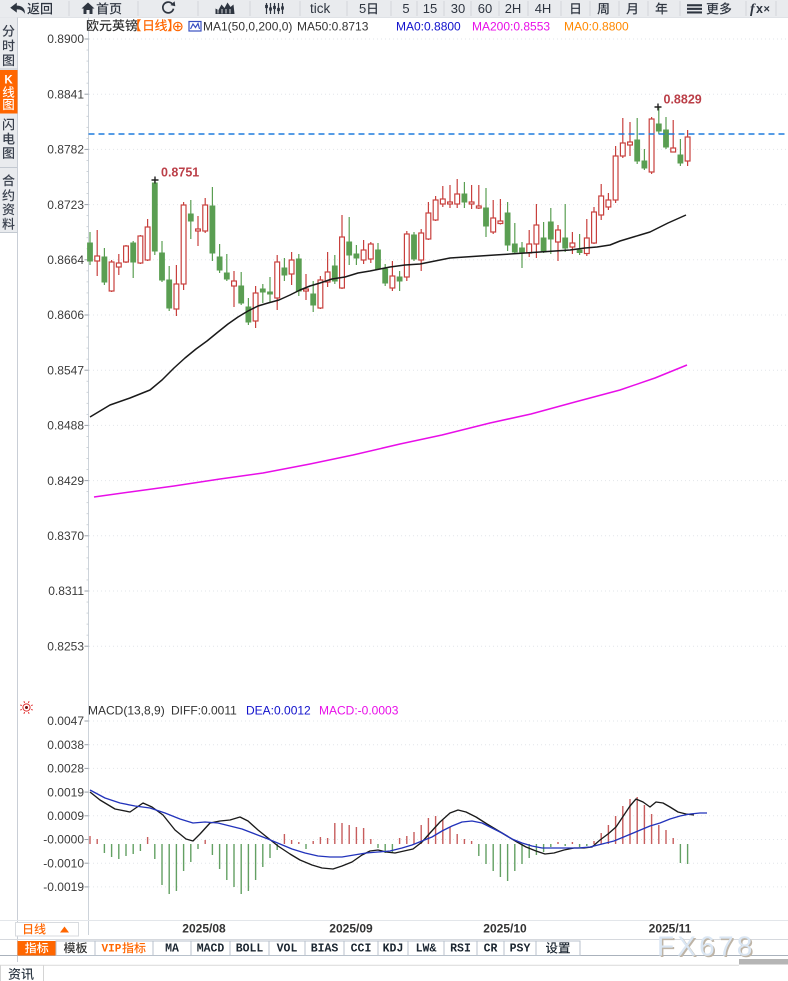 This screenshot has width=788, height=981. What do you see at coordinates (66, 591) in the screenshot?
I see `svg-text: 0.8311` at bounding box center [66, 591].